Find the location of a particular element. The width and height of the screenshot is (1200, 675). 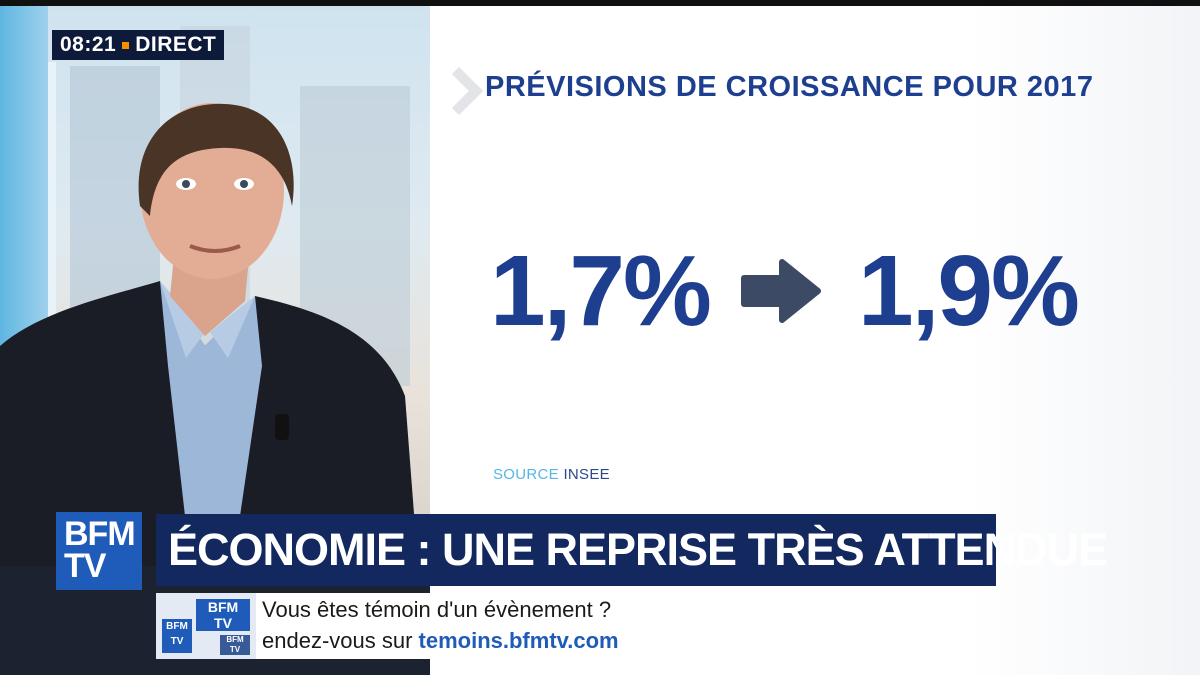

headline-banner: ÉCONOMIE : UNE REPRISE TRÈS ATTENDUE is located at coordinates (632, 550).